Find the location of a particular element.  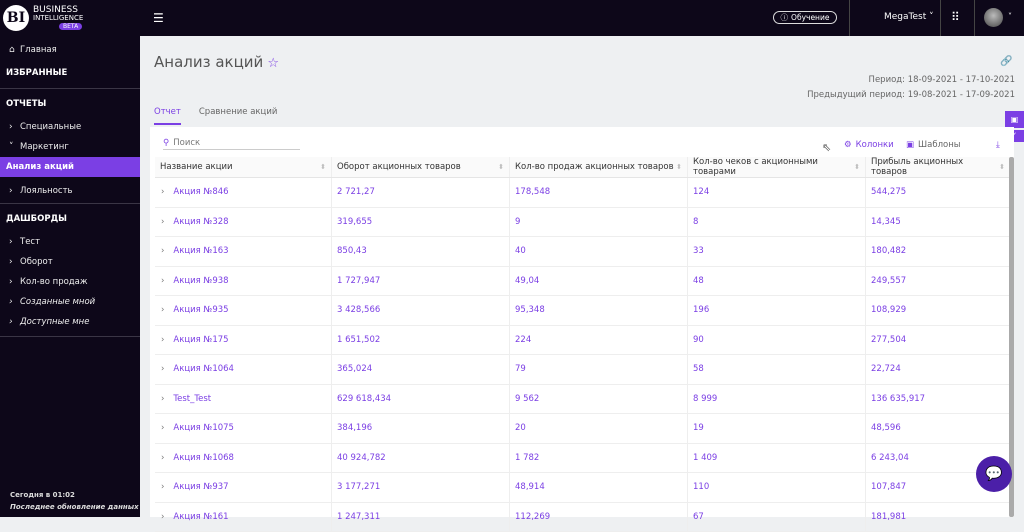

table-cell: › Акция №175 is located at coordinates (243, 340).